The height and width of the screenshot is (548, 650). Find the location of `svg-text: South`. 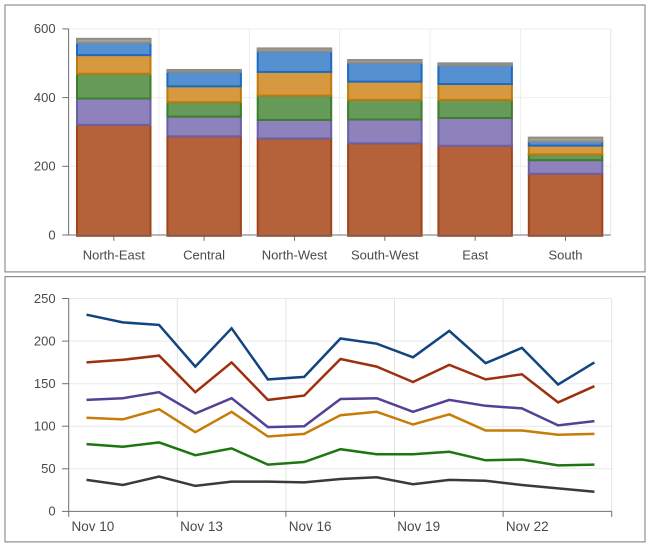

svg-text: South is located at coordinates (566, 254).